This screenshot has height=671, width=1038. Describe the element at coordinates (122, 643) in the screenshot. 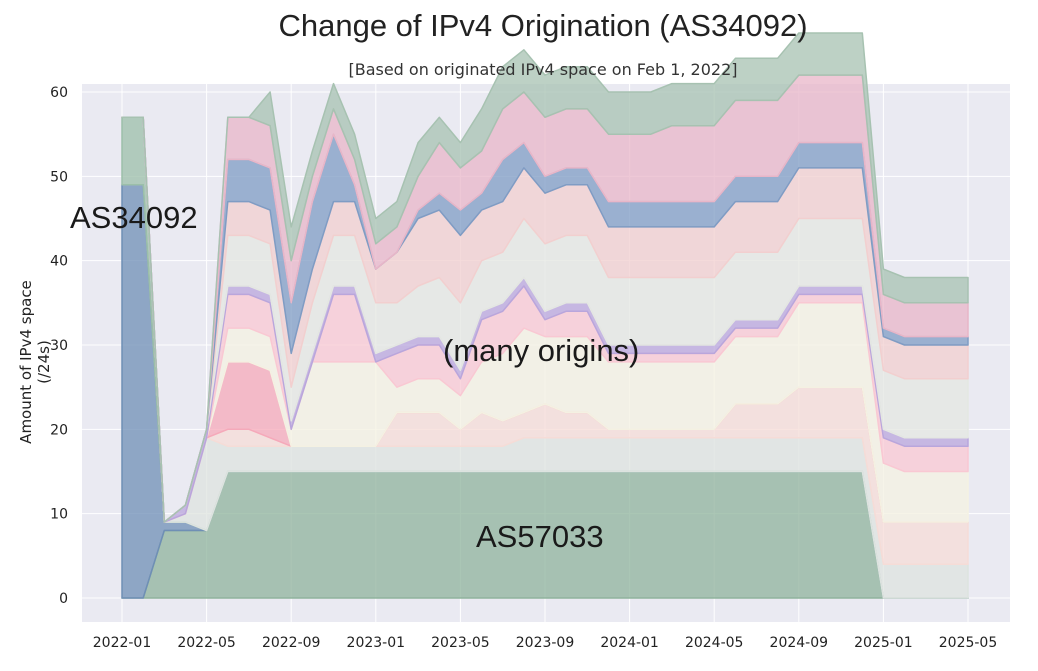

I see `x-tick-label: 2022-01` at that location.